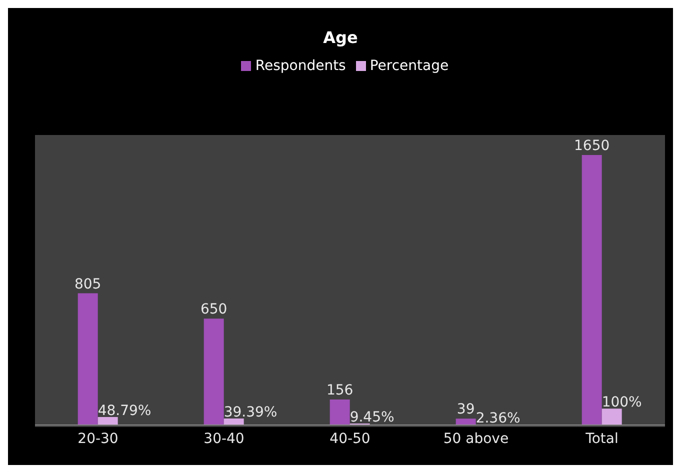 Image resolution: width=681 pixels, height=473 pixels. I want to click on x-tick-label: 20-30, so click(98, 438).